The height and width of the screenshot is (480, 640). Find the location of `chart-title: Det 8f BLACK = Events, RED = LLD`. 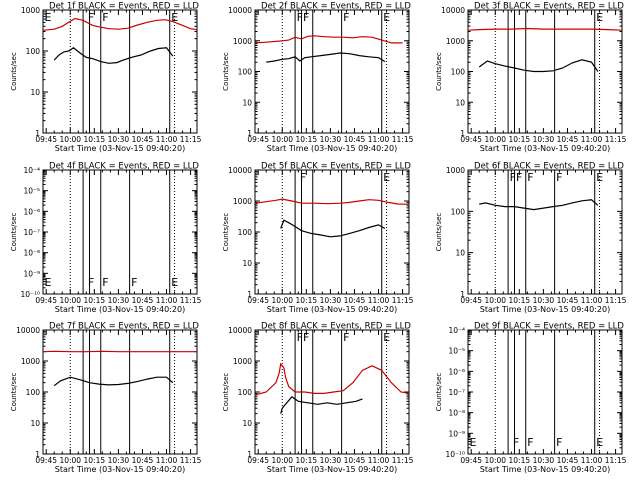

chart-title: Det 8f BLACK = Events, RED = LLD is located at coordinates (336, 327).